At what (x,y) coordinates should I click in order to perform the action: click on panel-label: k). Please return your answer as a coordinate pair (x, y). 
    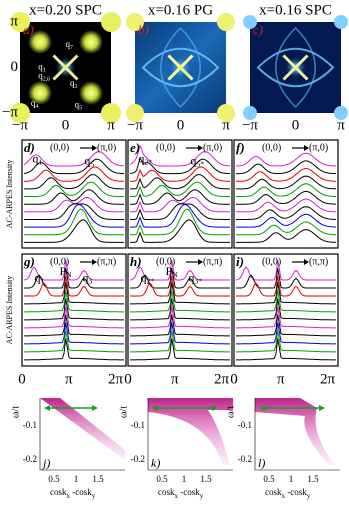
    Looking at the image, I should click on (155, 463).